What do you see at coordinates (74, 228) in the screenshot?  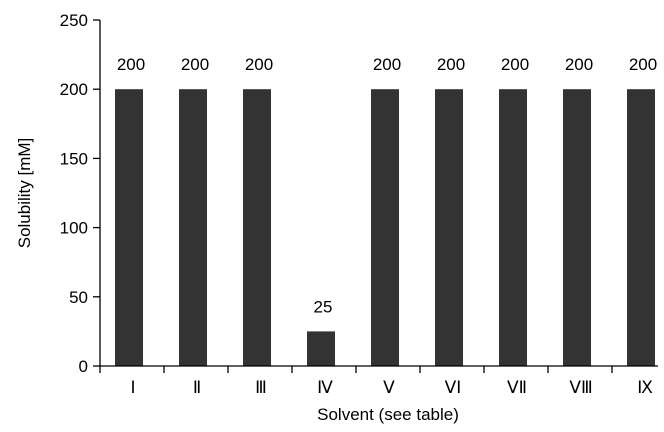 I see `y-tick-label: 100` at bounding box center [74, 228].